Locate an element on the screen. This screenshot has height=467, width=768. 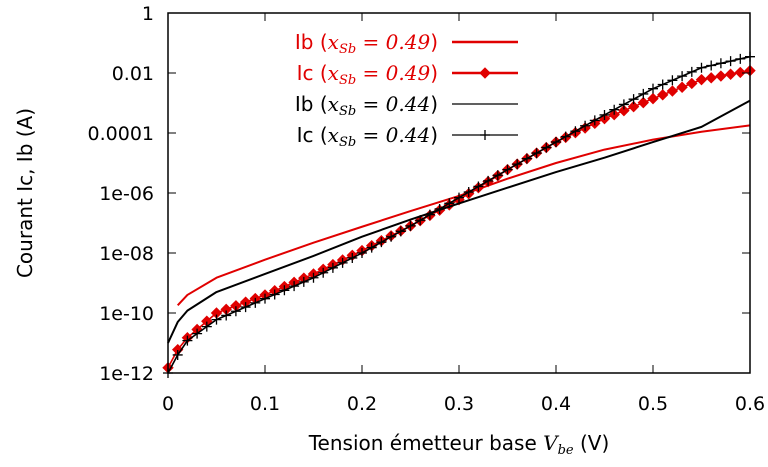
x-tick-label: 0.3 is located at coordinates (459, 404).